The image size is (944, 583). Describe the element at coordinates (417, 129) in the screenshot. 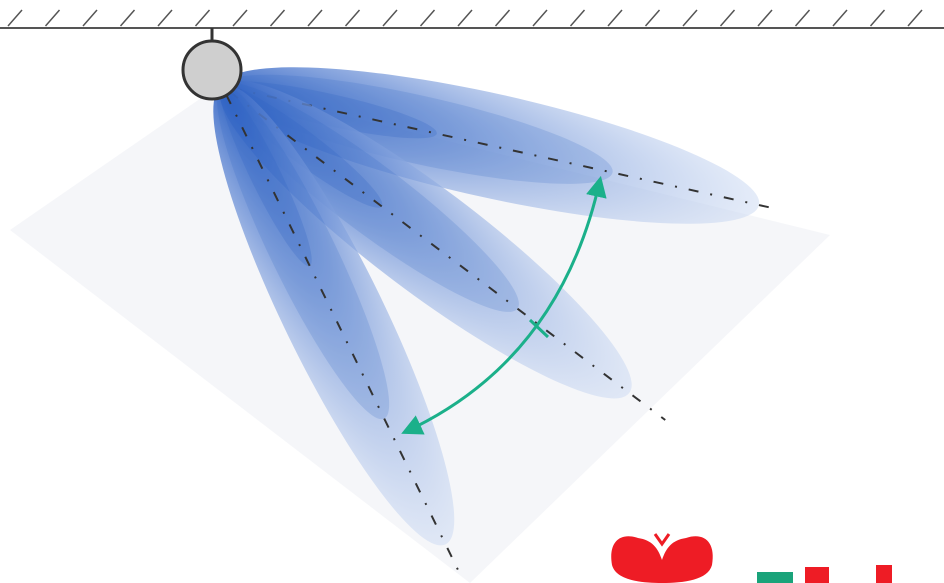

I see `beam-1-inner-lobe` at that location.